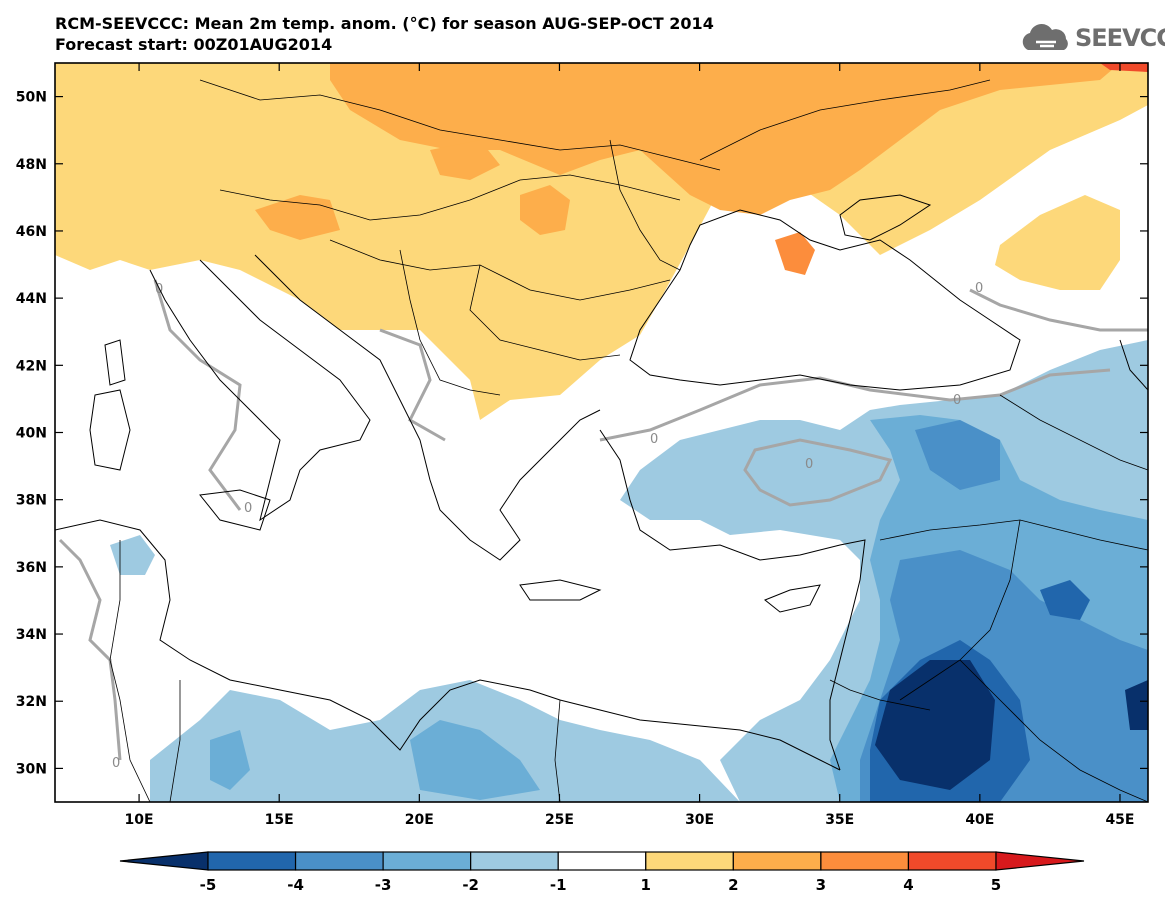 The width and height of the screenshot is (1165, 907). I want to click on lat-tick-label: 36N, so click(31, 568).